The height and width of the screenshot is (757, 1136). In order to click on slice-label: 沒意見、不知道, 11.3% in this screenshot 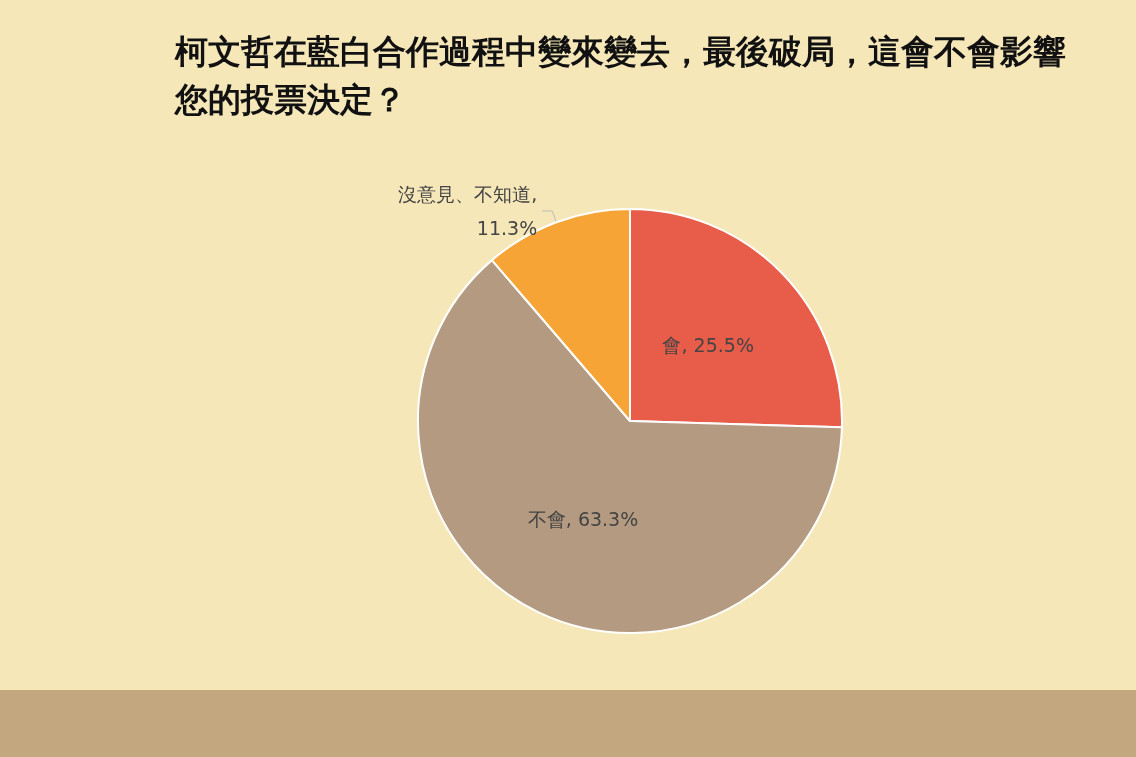, I will do `click(468, 210)`.